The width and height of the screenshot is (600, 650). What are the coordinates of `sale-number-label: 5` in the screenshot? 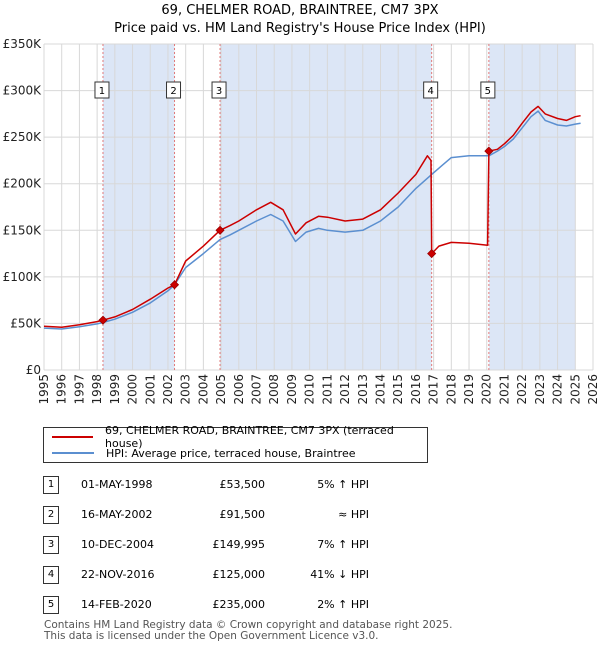 It's located at (488, 90).